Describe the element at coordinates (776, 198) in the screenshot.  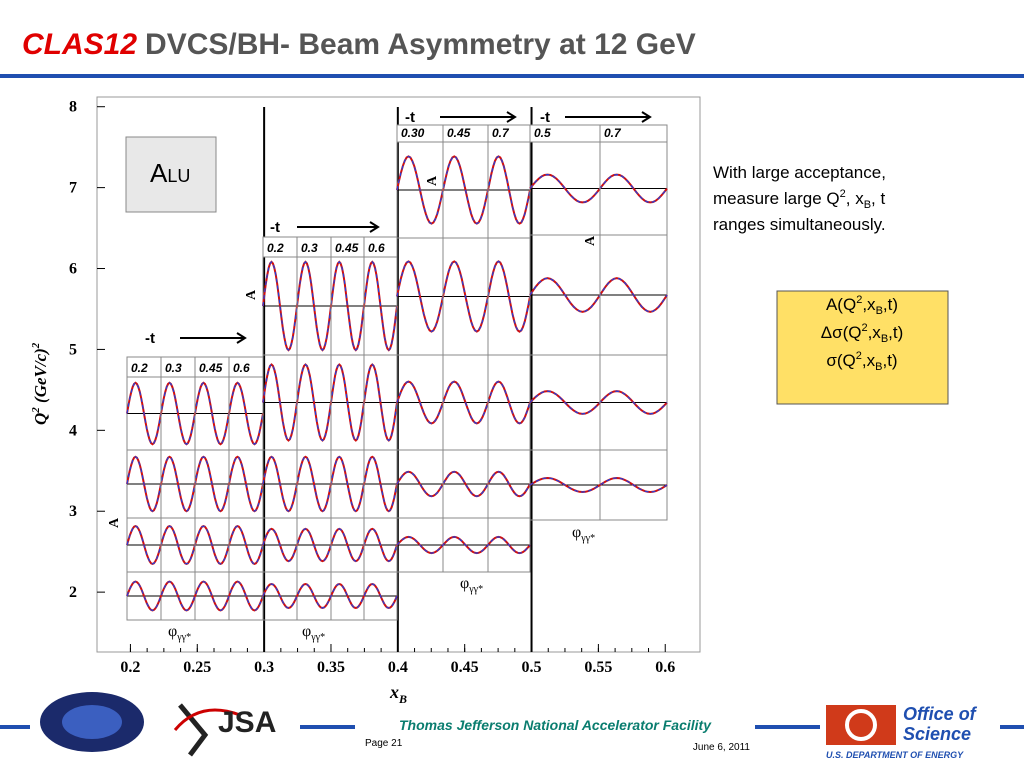
I see `note-part: measure large Q` at that location.